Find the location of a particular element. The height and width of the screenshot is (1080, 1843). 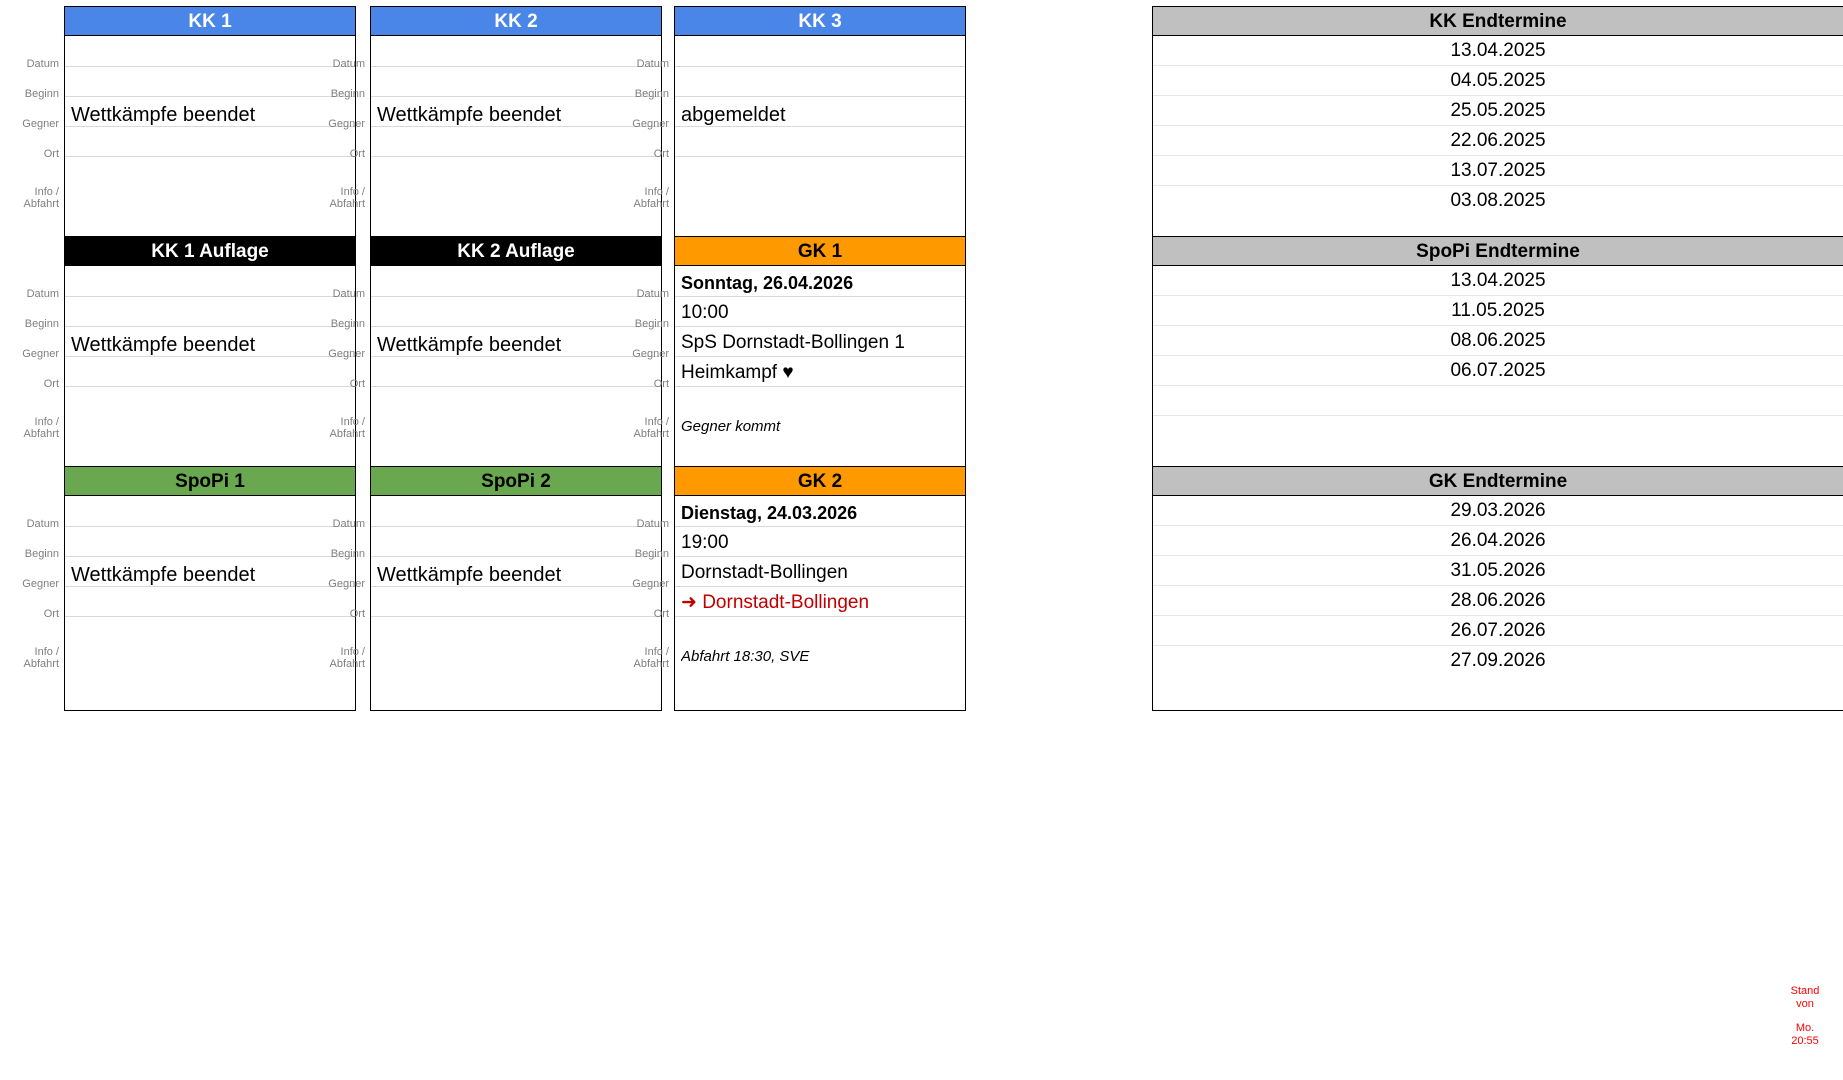

card-body-spopi1: Wettkämpfe beendet is located at coordinates (210, 603).